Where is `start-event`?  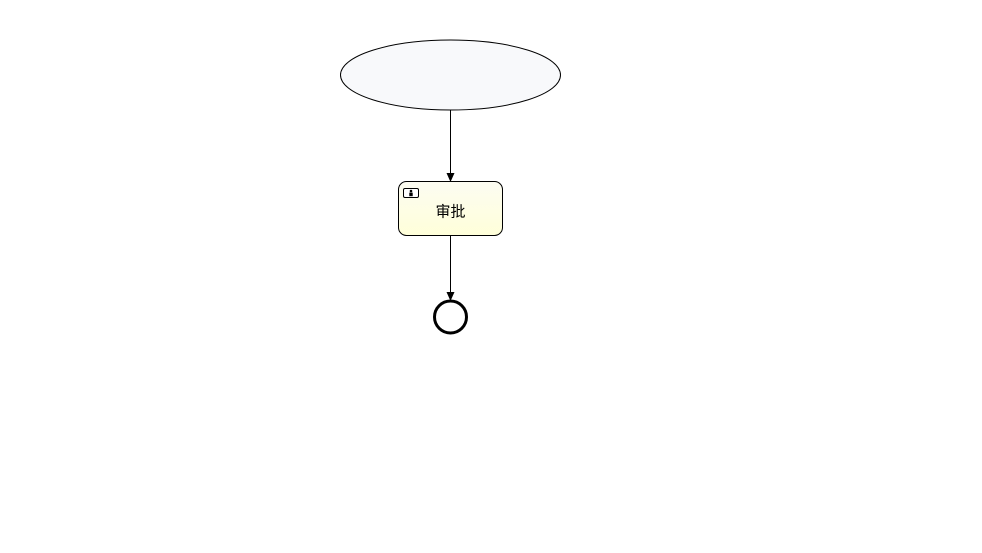 start-event is located at coordinates (450, 75).